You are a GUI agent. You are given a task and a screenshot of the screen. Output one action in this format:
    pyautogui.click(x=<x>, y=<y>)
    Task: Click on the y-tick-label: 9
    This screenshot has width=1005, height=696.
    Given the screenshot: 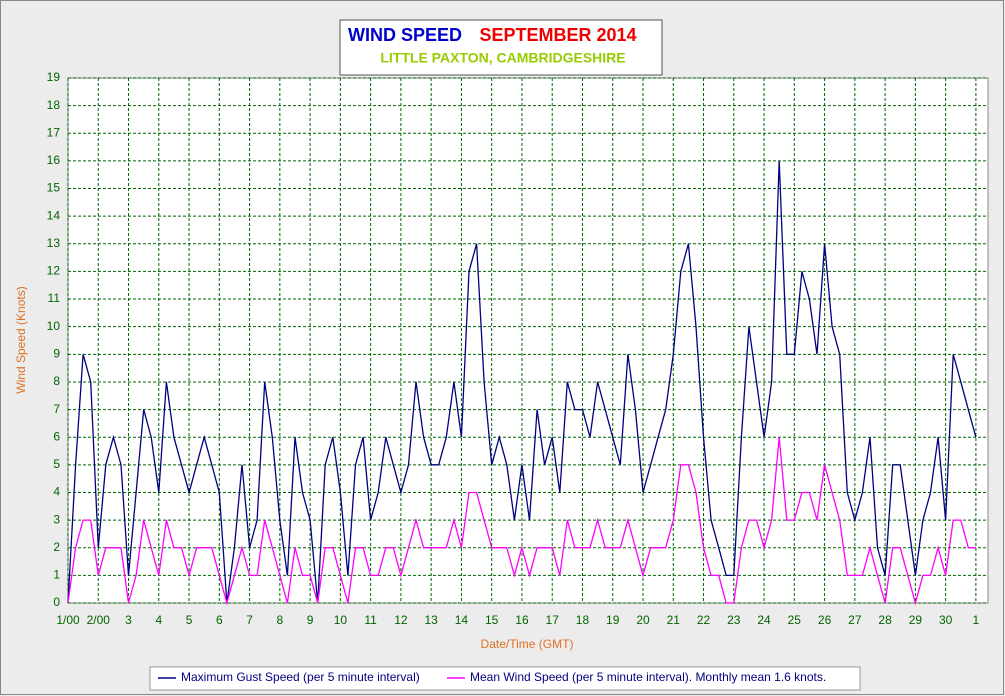 What is the action you would take?
    pyautogui.click(x=56, y=353)
    